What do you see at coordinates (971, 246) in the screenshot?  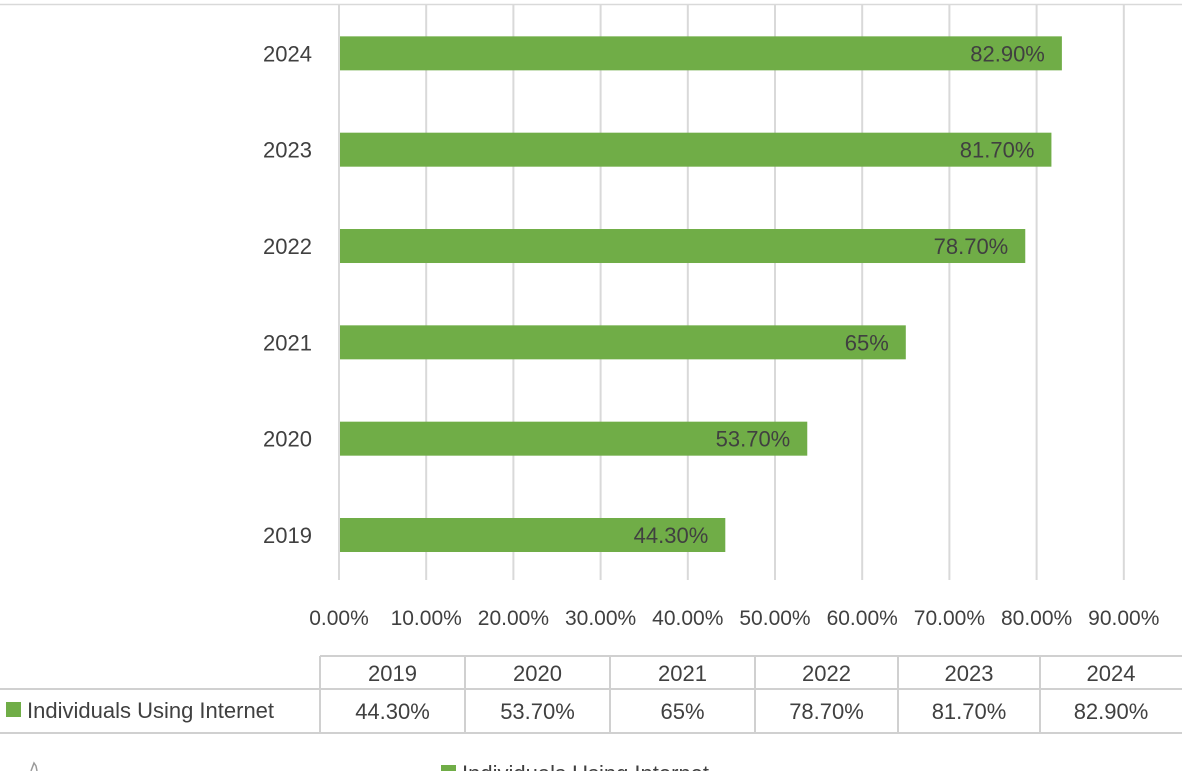 I see `bar-data-label: 78.70%` at bounding box center [971, 246].